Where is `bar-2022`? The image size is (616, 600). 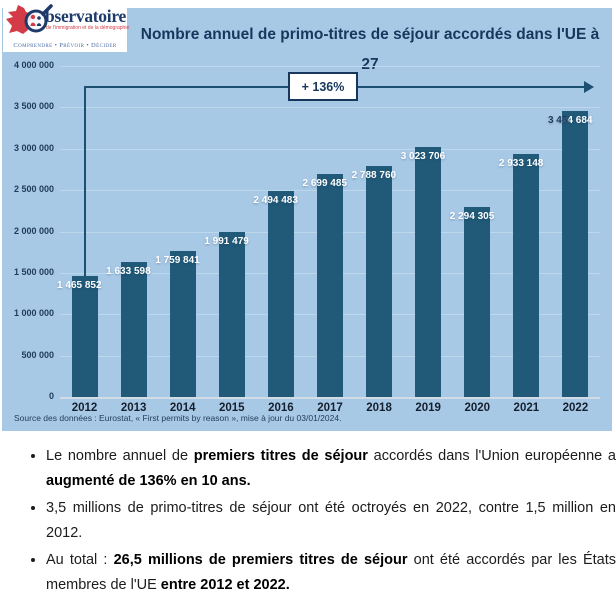 bar-2022 is located at coordinates (575, 254).